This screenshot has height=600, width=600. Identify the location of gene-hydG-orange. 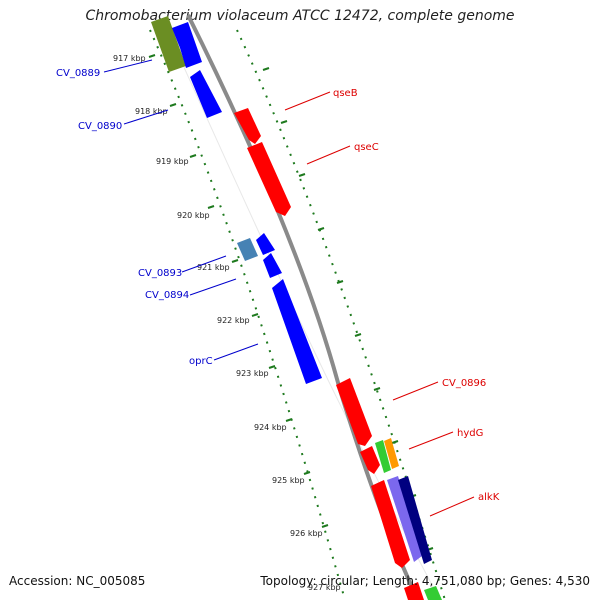
(391, 453).